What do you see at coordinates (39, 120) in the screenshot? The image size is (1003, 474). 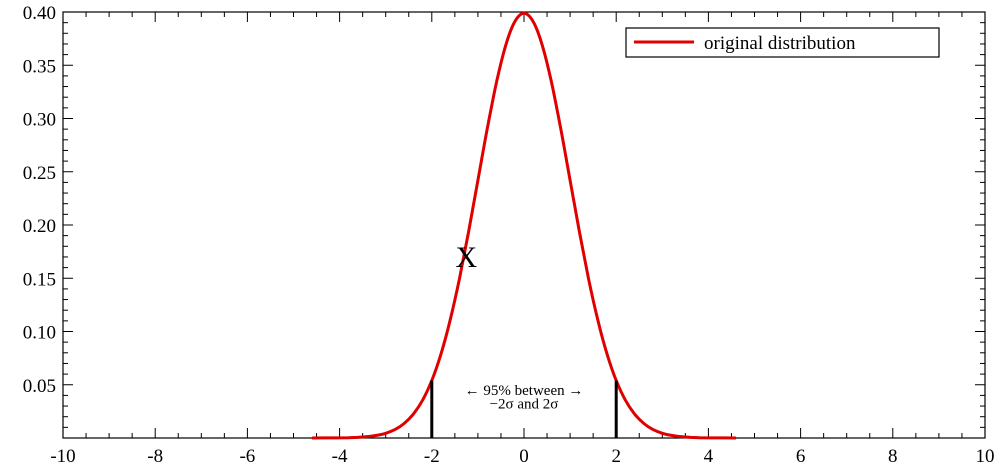 I see `y-tick-label: 0.30` at bounding box center [39, 120].